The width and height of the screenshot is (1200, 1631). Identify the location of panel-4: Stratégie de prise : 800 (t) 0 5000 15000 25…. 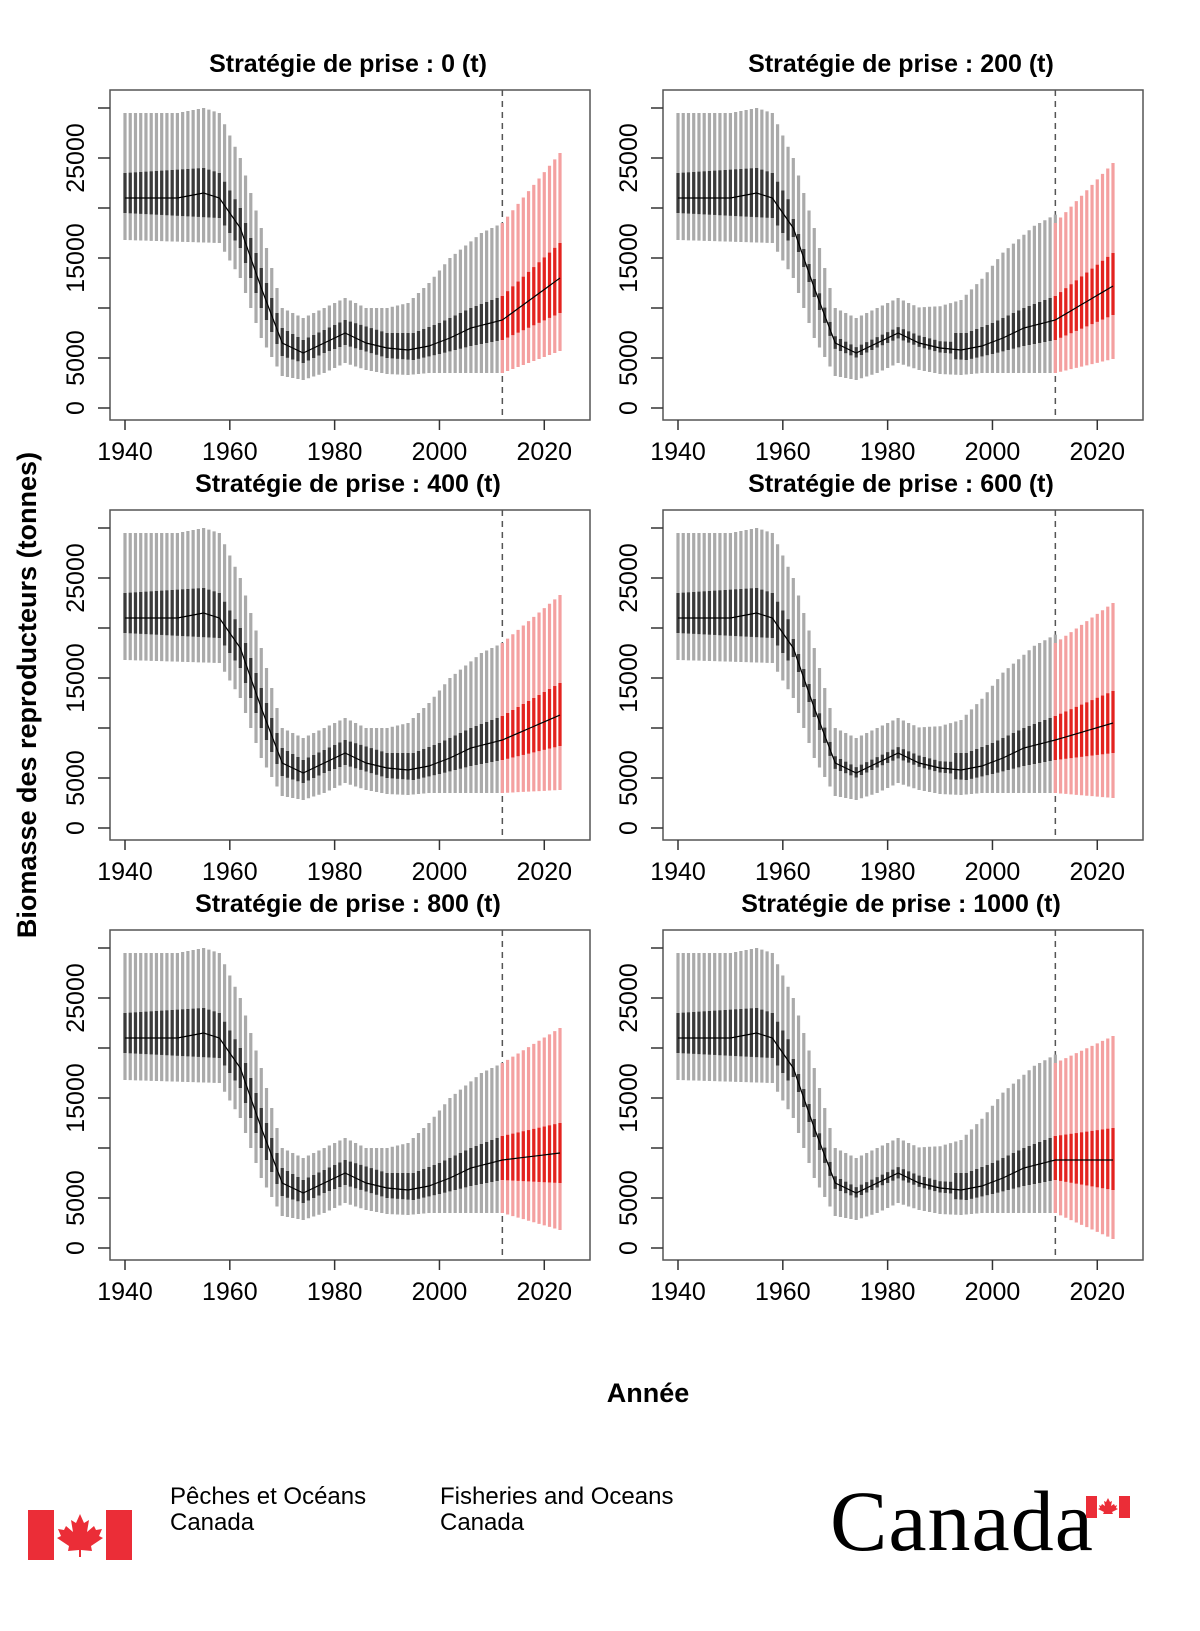
(326, 1098).